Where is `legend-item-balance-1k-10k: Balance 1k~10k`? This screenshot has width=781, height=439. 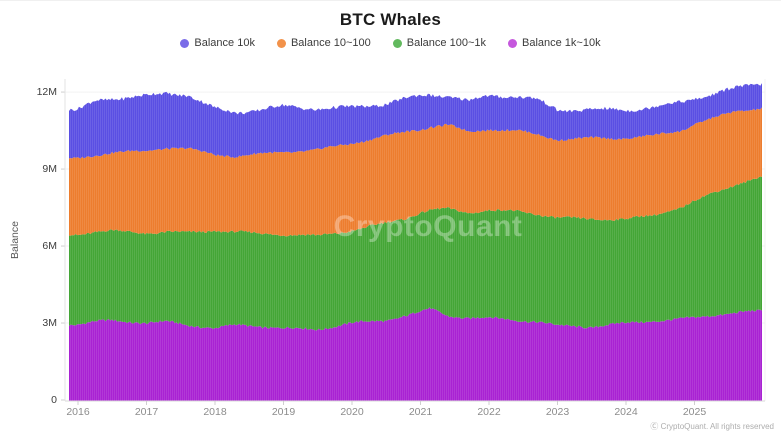
legend-item-balance-1k-10k: Balance 1k~10k is located at coordinates (554, 43).